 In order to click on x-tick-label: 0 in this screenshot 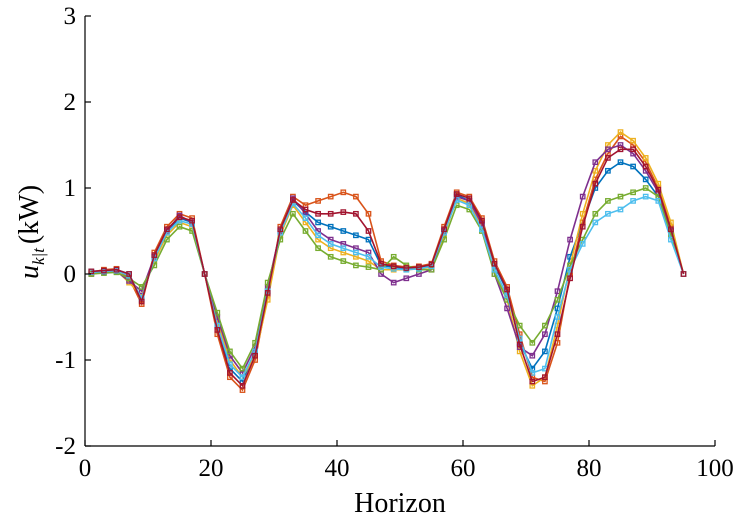, I will do `click(85, 468)`.